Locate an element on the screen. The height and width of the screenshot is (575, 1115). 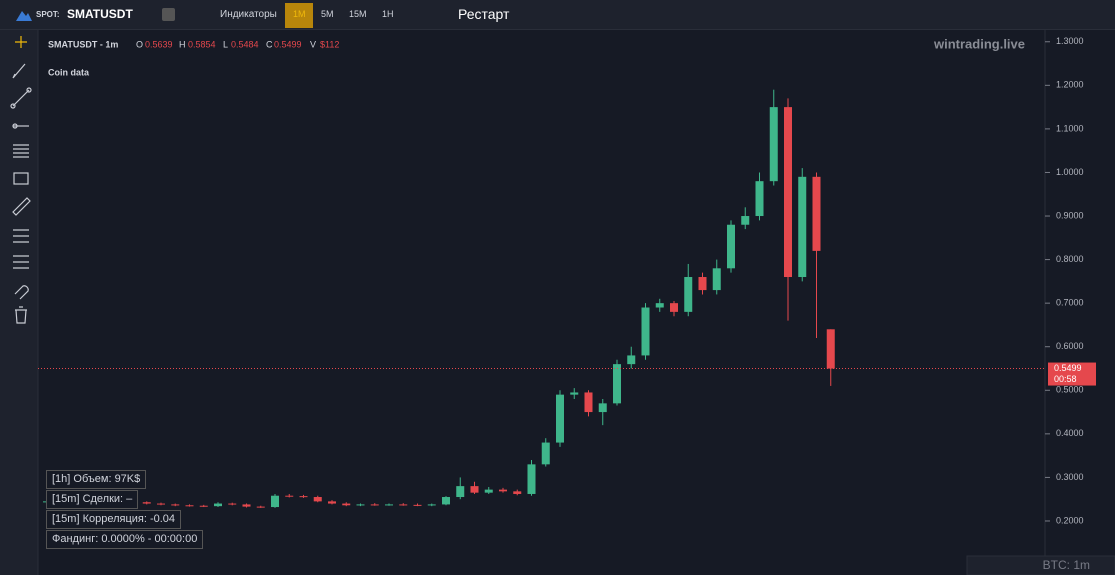
y-tick-label: 0.4000 is located at coordinates (1070, 433).